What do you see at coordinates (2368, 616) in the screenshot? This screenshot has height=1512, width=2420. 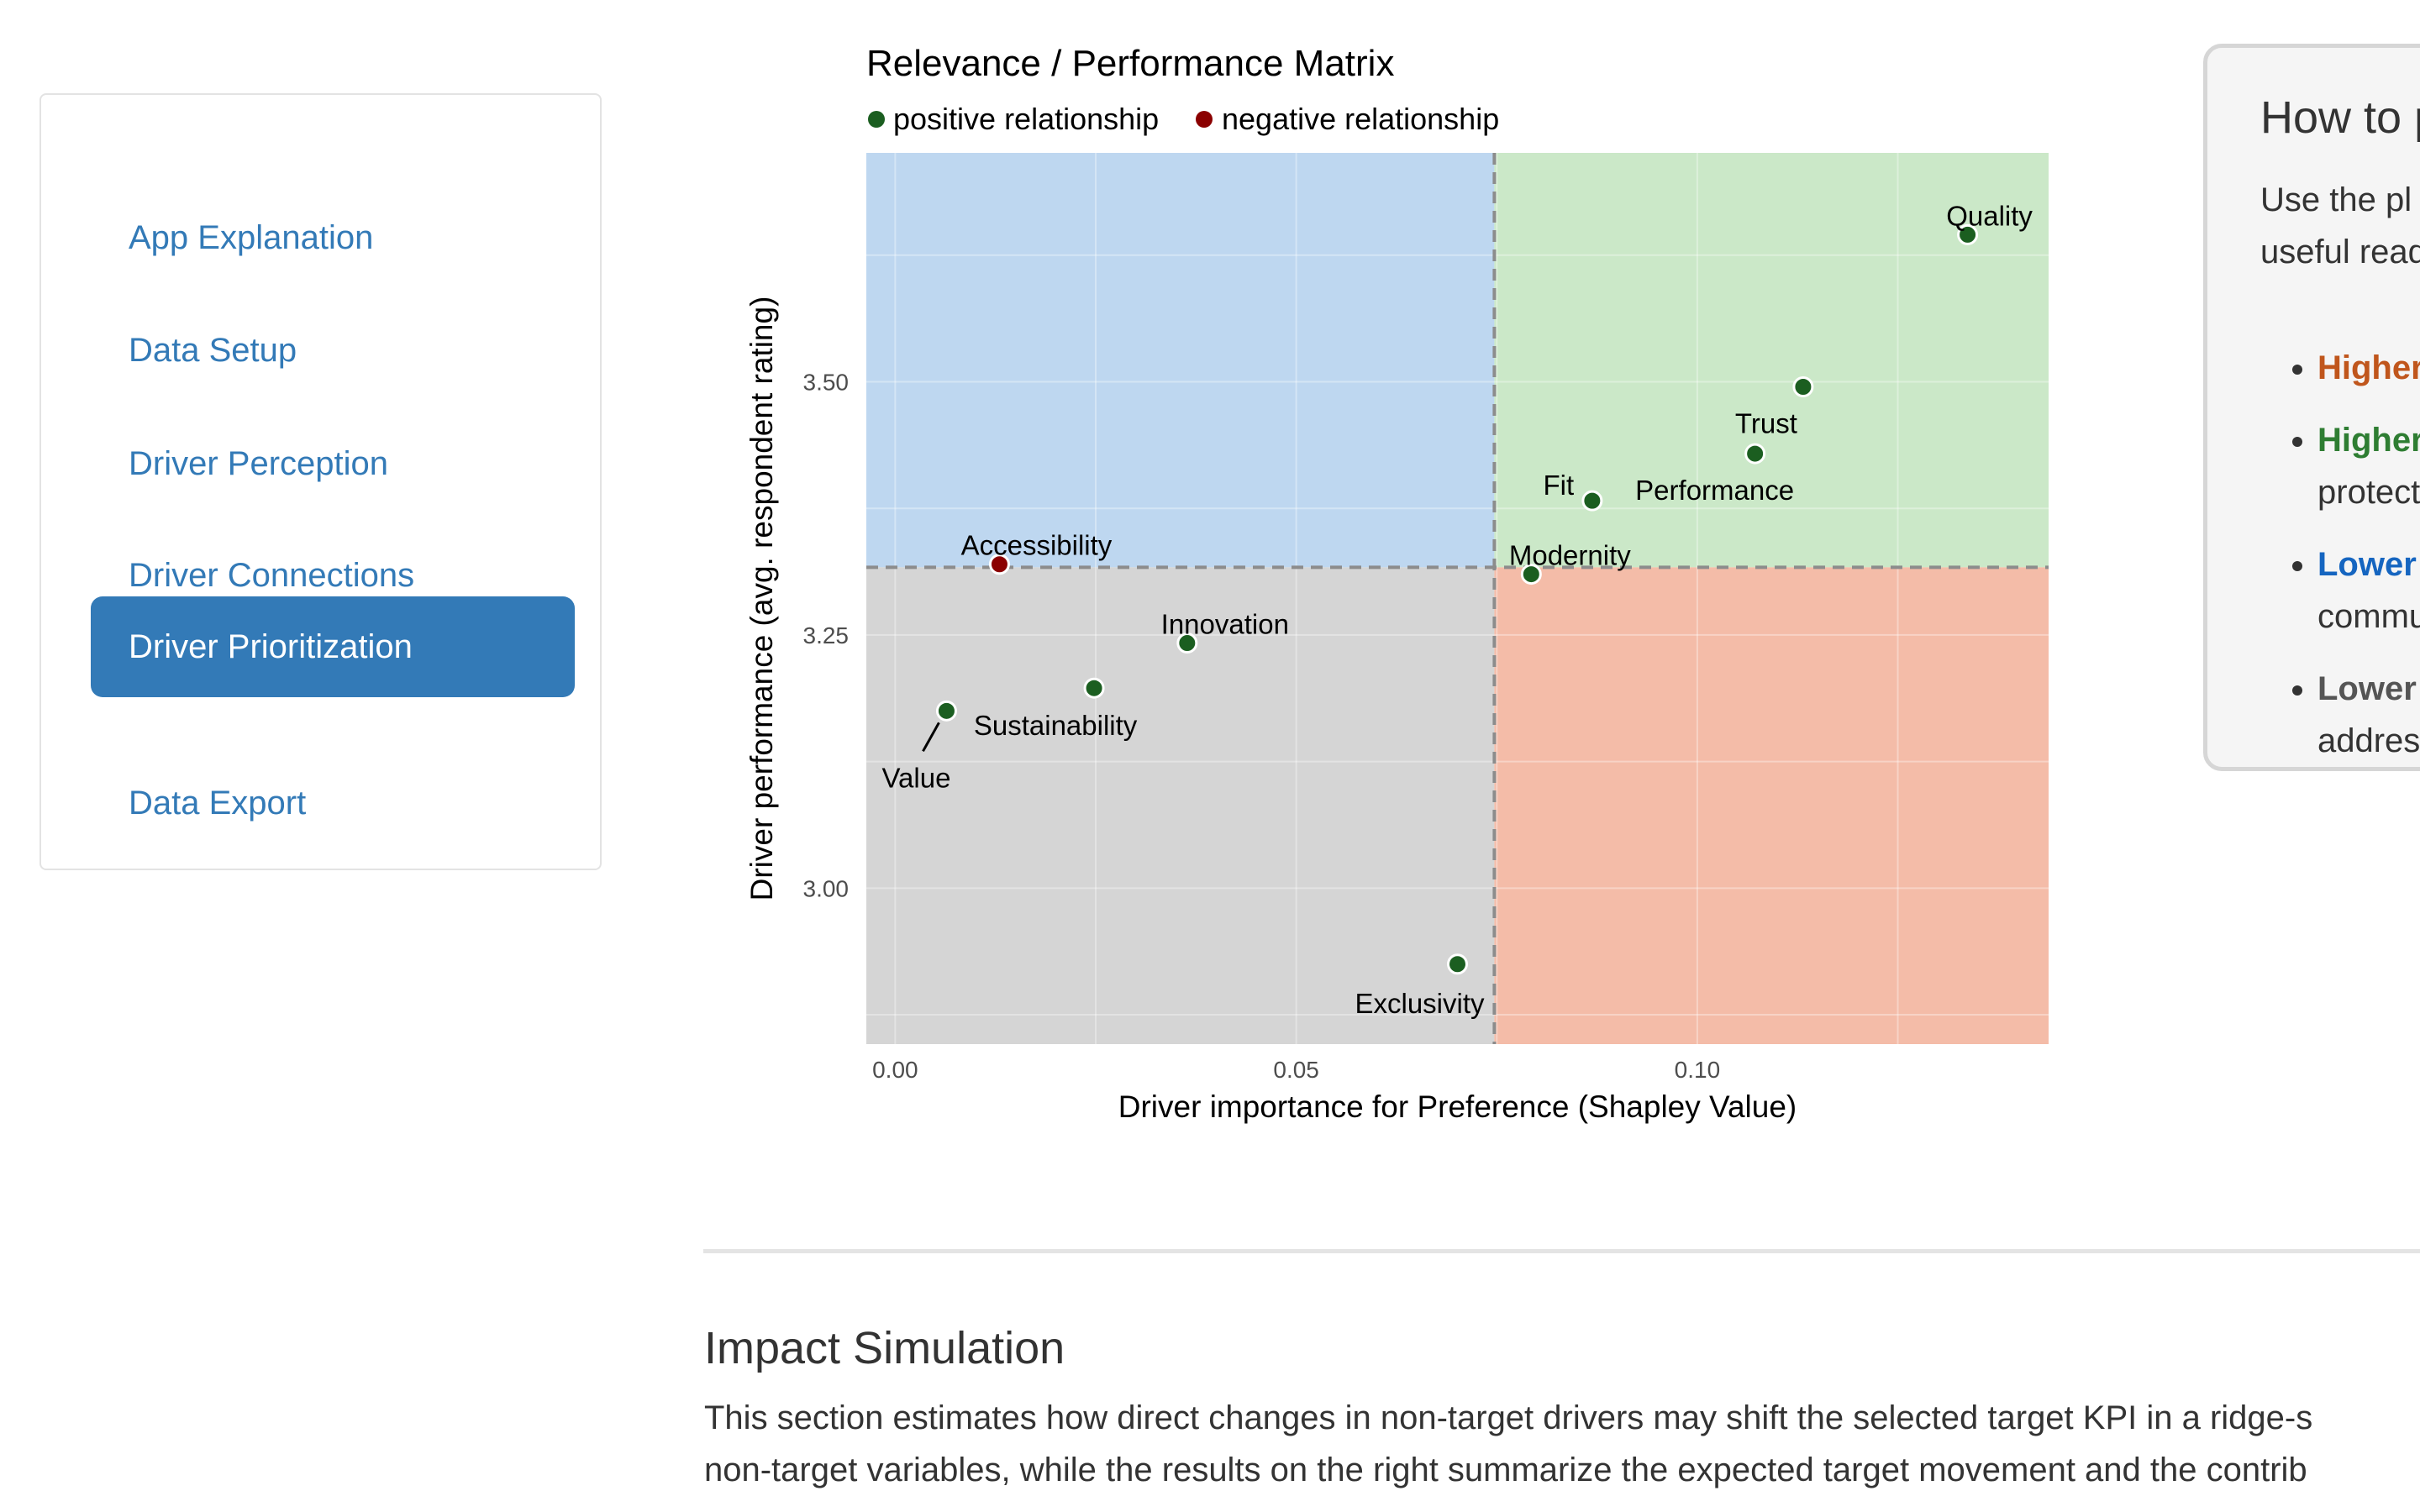 I see `help-bullet-rest: commu` at bounding box center [2368, 616].